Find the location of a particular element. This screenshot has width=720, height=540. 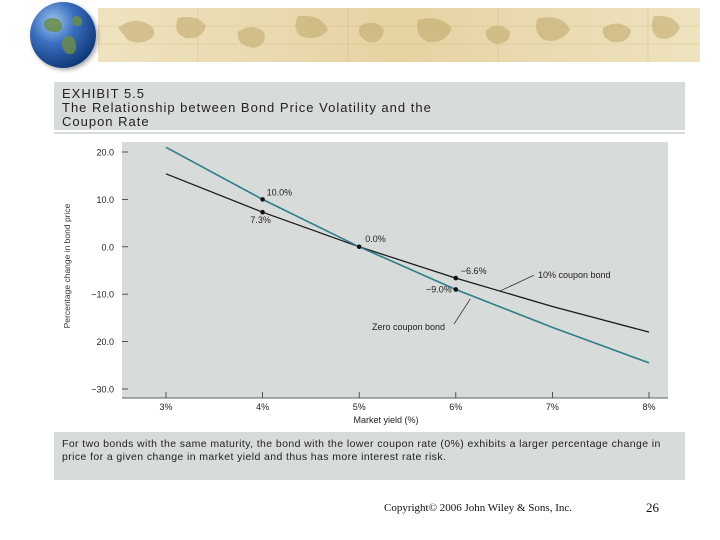

point-label: 0.0% is located at coordinates (375, 239).